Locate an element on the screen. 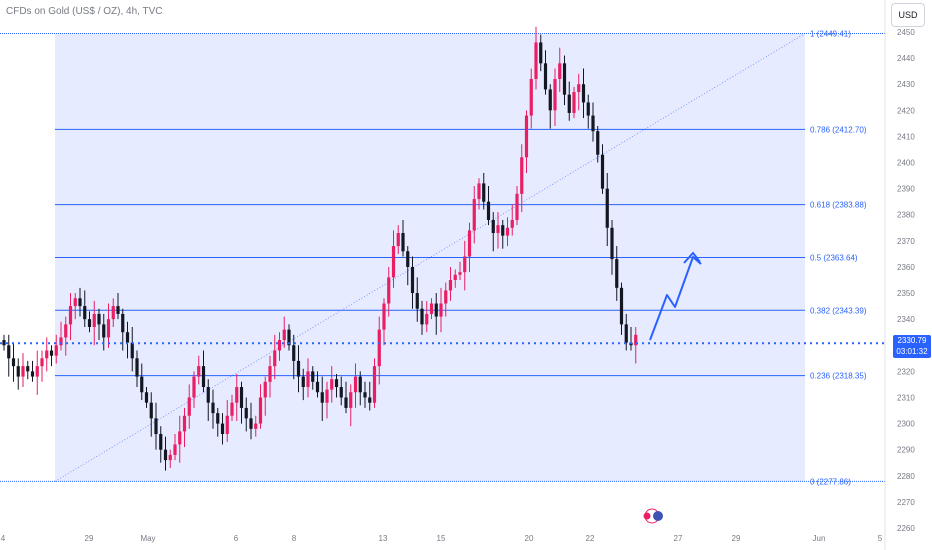 The height and width of the screenshot is (550, 932). price-tick: 2260 is located at coordinates (906, 528).